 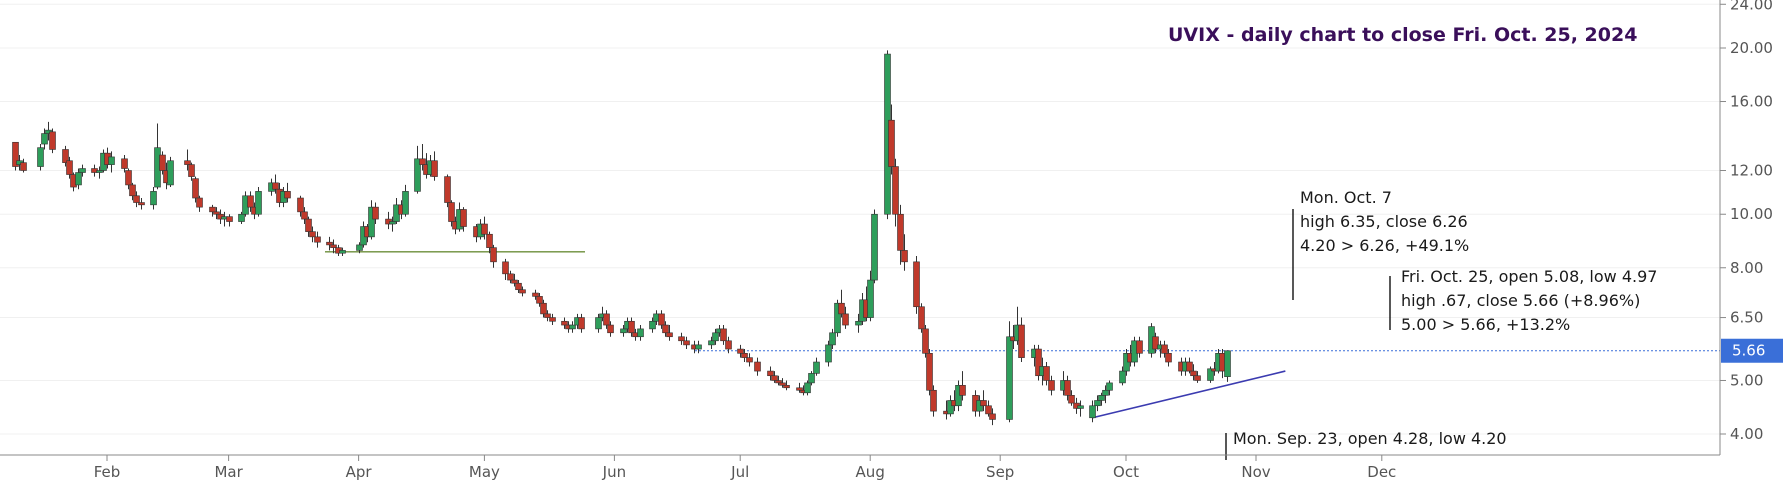 I want to click on x-tick-label: Apr, so click(x=359, y=472).